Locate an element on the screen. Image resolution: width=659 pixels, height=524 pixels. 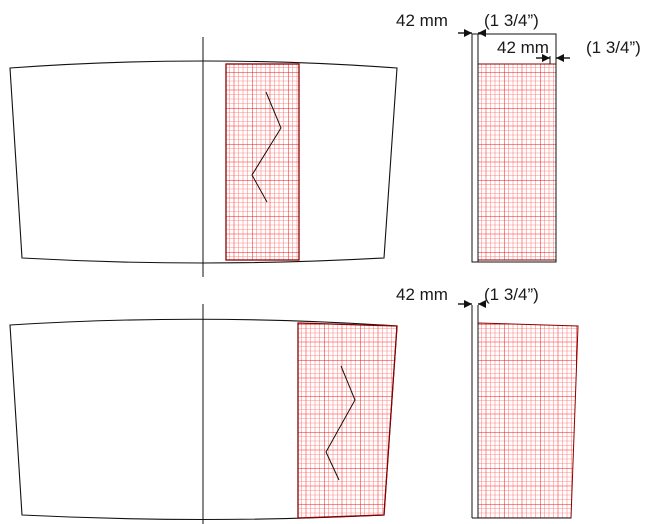
top-side-frame is located at coordinates (514, 148).